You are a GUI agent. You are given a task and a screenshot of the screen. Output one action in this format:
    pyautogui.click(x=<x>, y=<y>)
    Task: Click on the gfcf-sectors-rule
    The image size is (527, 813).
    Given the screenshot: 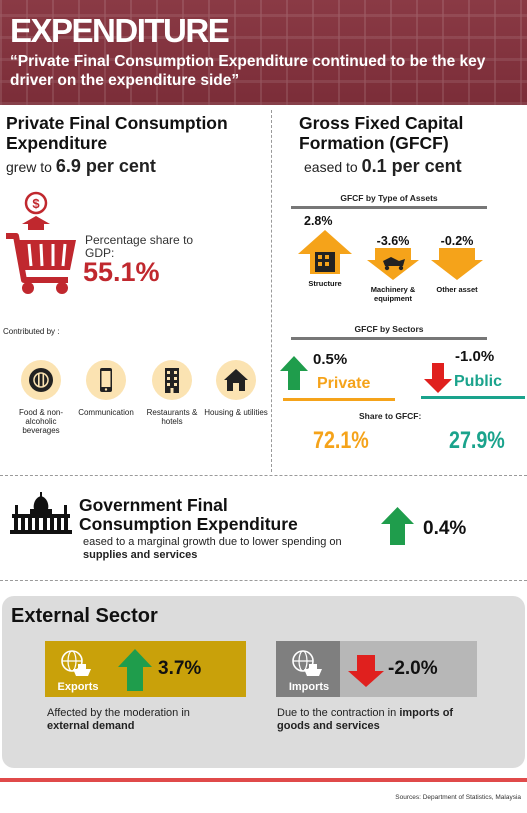 What is the action you would take?
    pyautogui.click(x=389, y=338)
    